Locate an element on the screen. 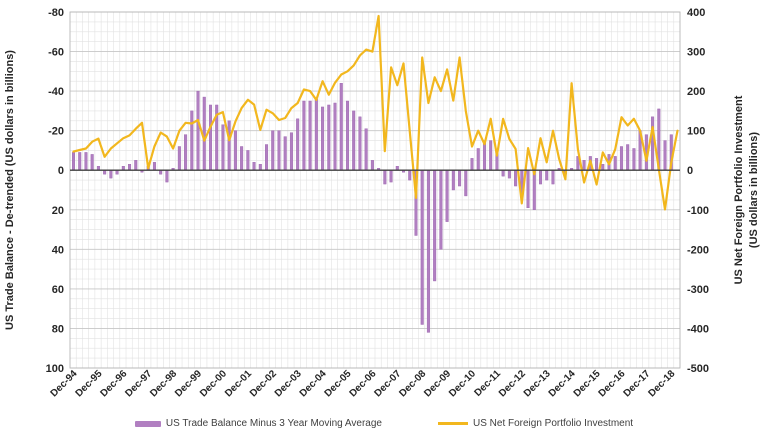 This screenshot has width=768, height=446. svg-text: Dec-06 is located at coordinates (363, 383).